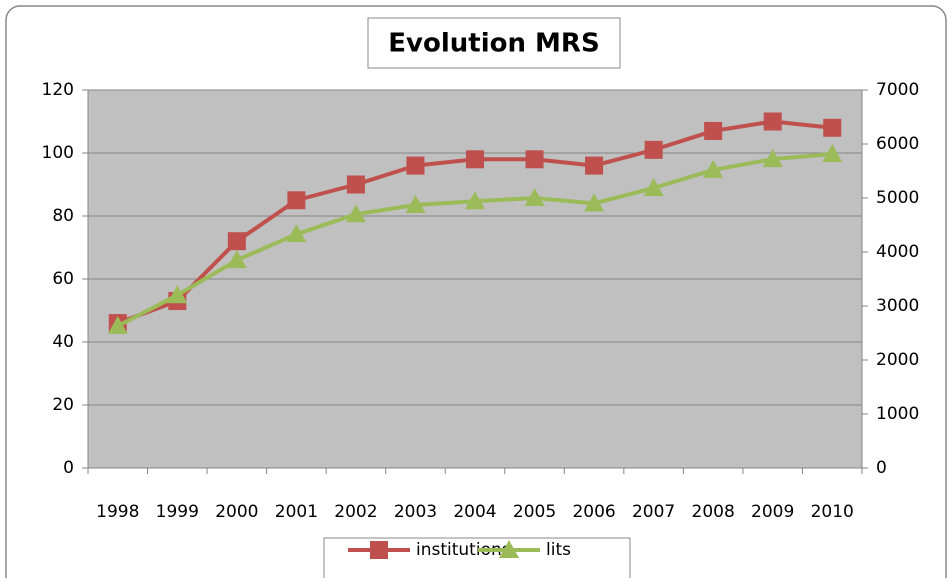 The width and height of the screenshot is (952, 582). I want to click on x-tick-label: 2000, so click(236, 512).